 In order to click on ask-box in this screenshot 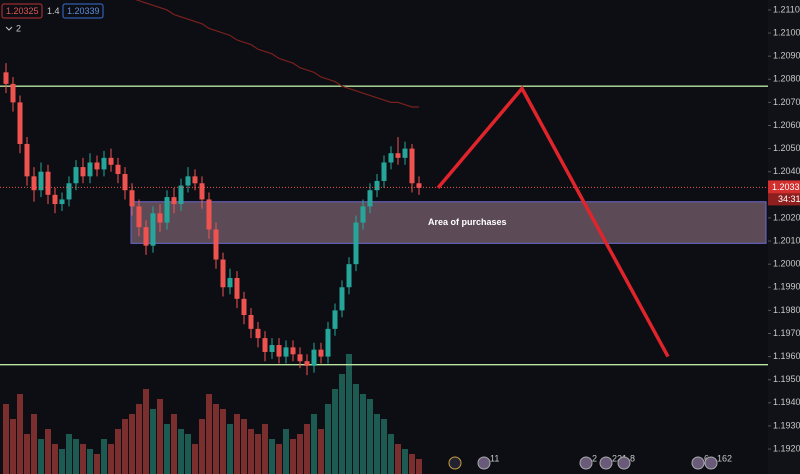, I will do `click(83, 11)`.